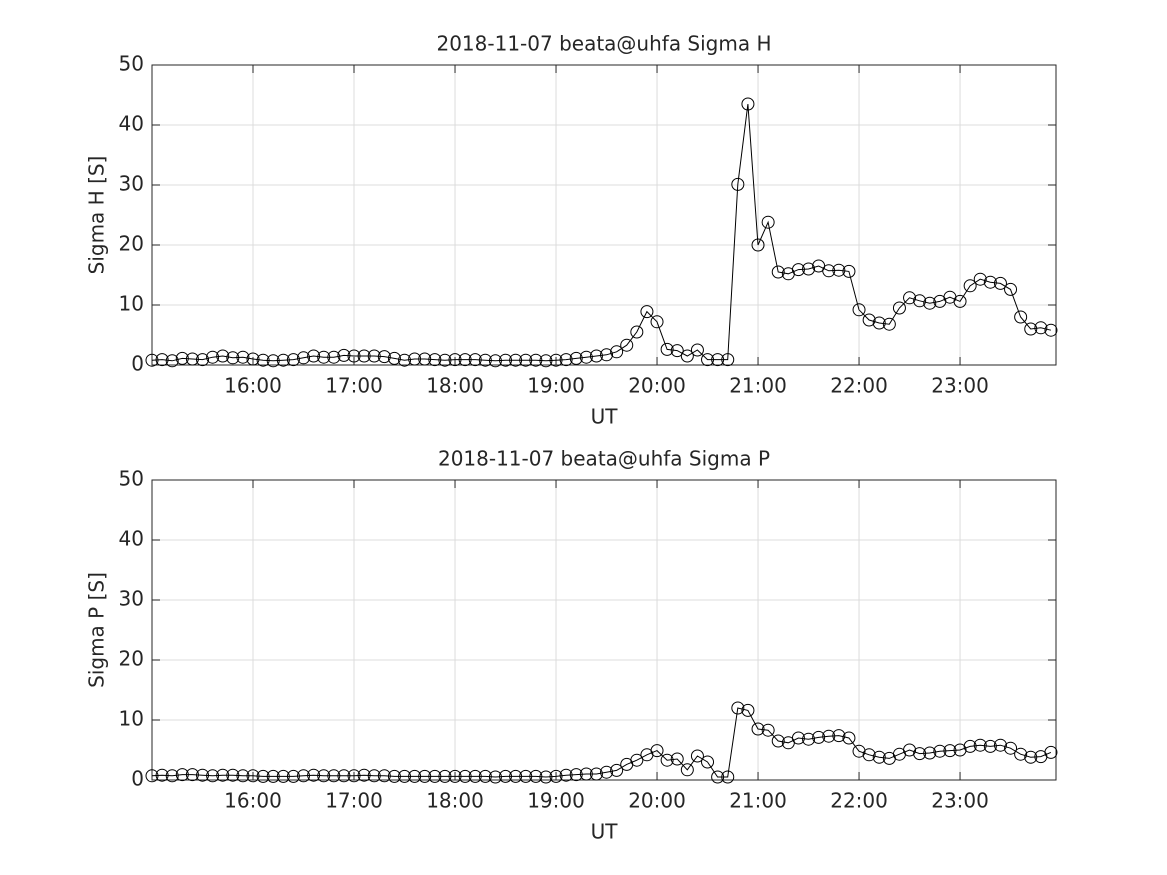  What do you see at coordinates (137, 364) in the screenshot?
I see `y-tick-label: 0` at bounding box center [137, 364].